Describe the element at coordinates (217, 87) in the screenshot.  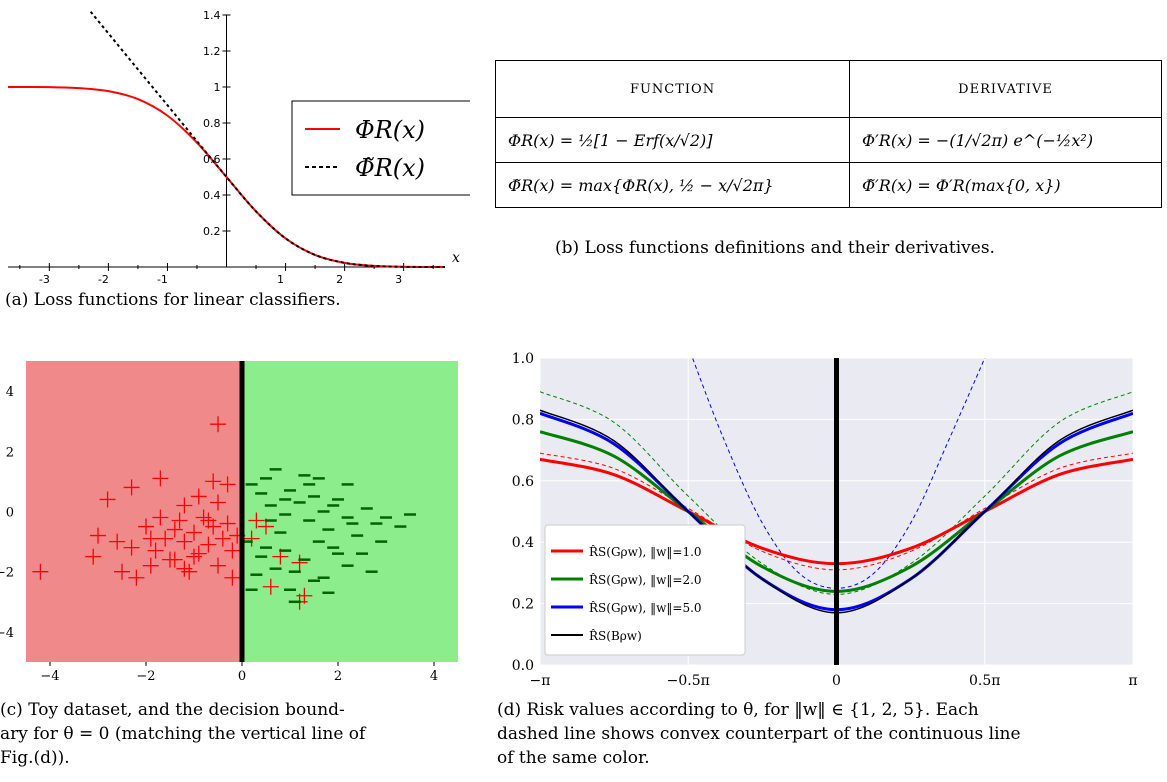
I see `y-tick-label: 1` at that location.